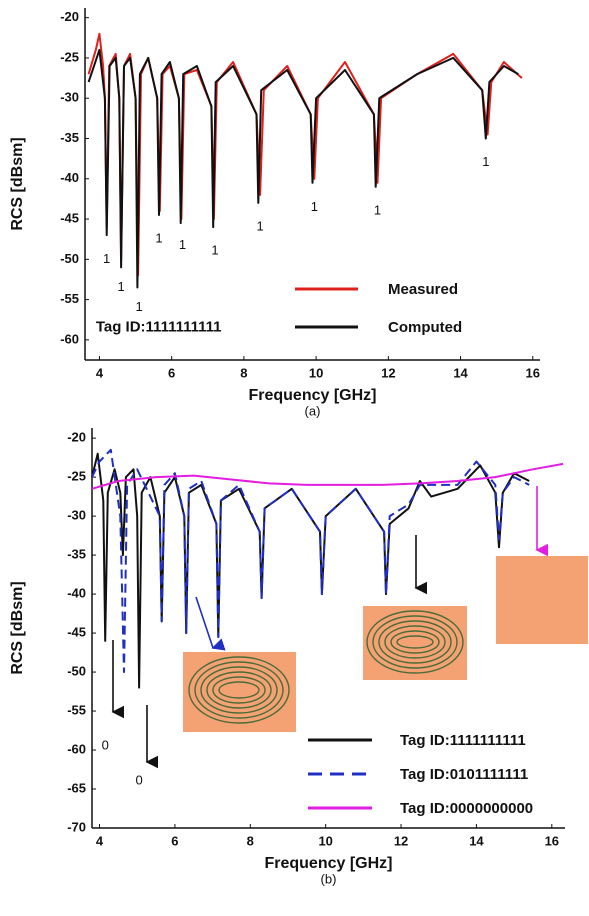 This screenshot has width=589, height=916. What do you see at coordinates (76, 787) in the screenshot?
I see `y-tick-label: -65` at bounding box center [76, 787].